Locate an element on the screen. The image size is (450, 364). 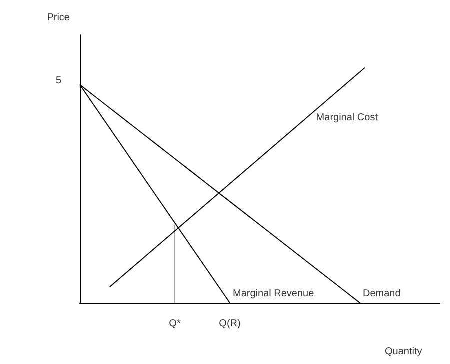
y-axis-title: Price is located at coordinates (58, 18).